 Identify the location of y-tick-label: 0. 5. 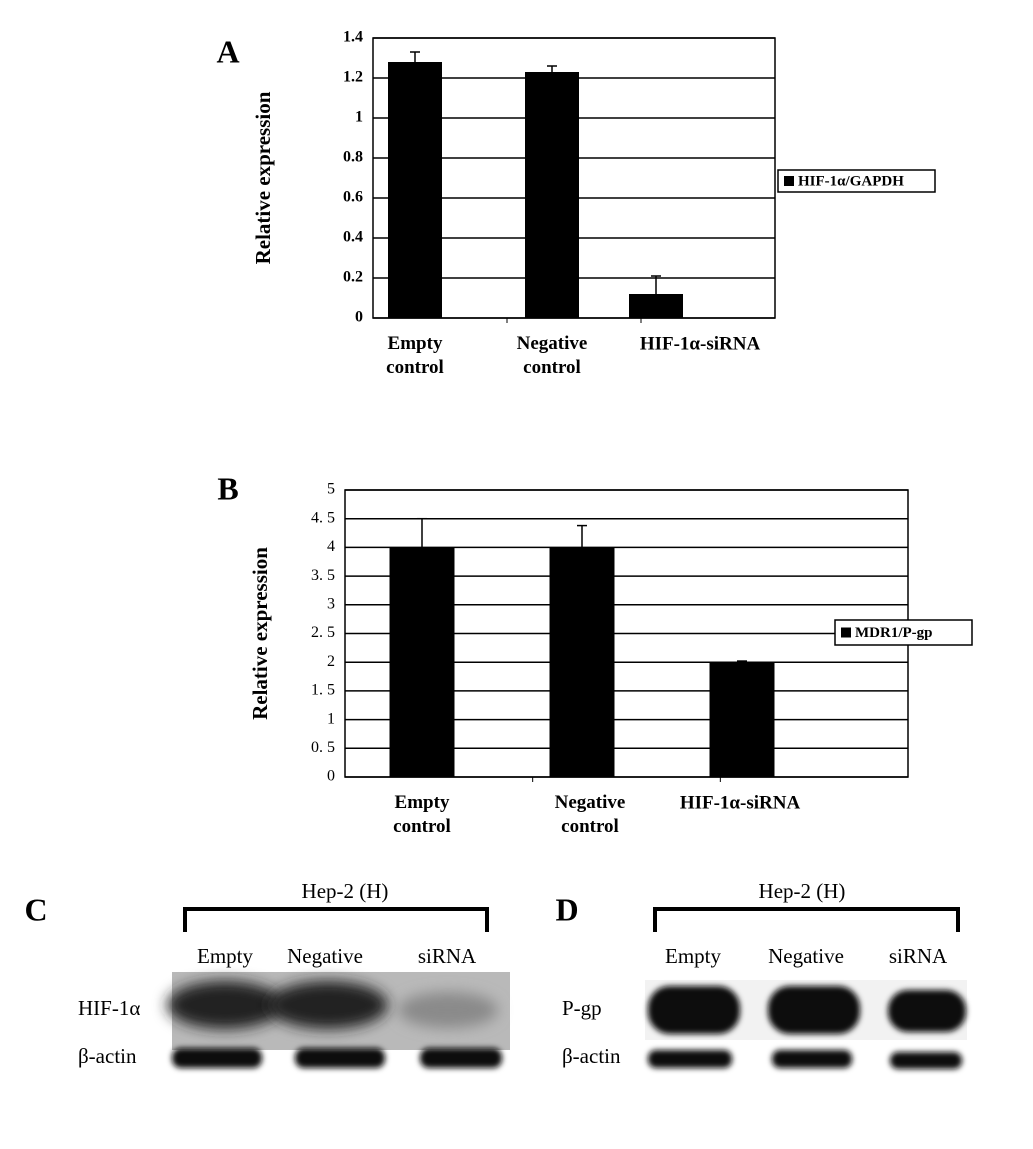
(323, 747).